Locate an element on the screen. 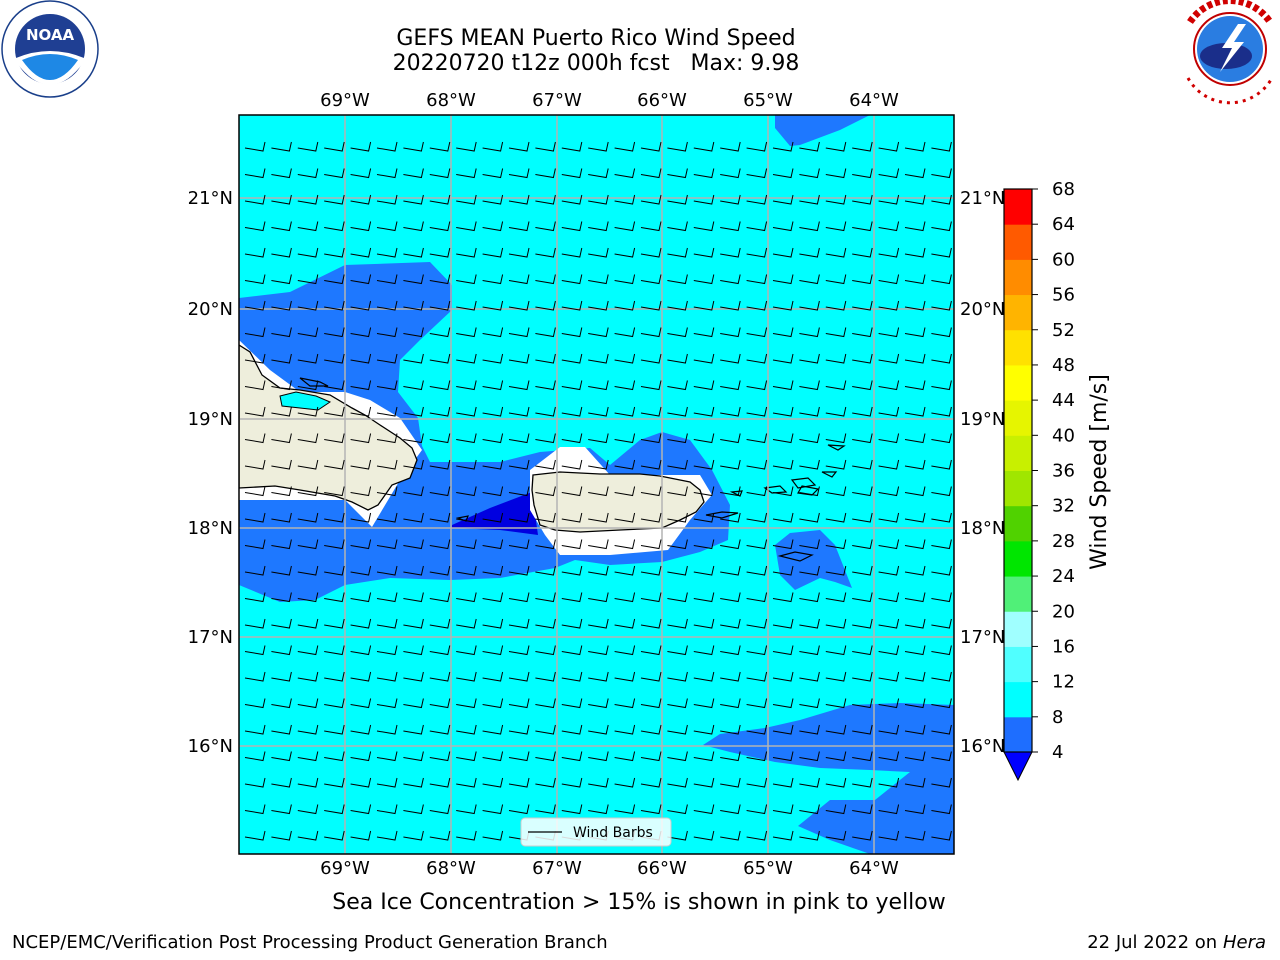  lon-label-bottom: 66°W is located at coordinates (662, 868).